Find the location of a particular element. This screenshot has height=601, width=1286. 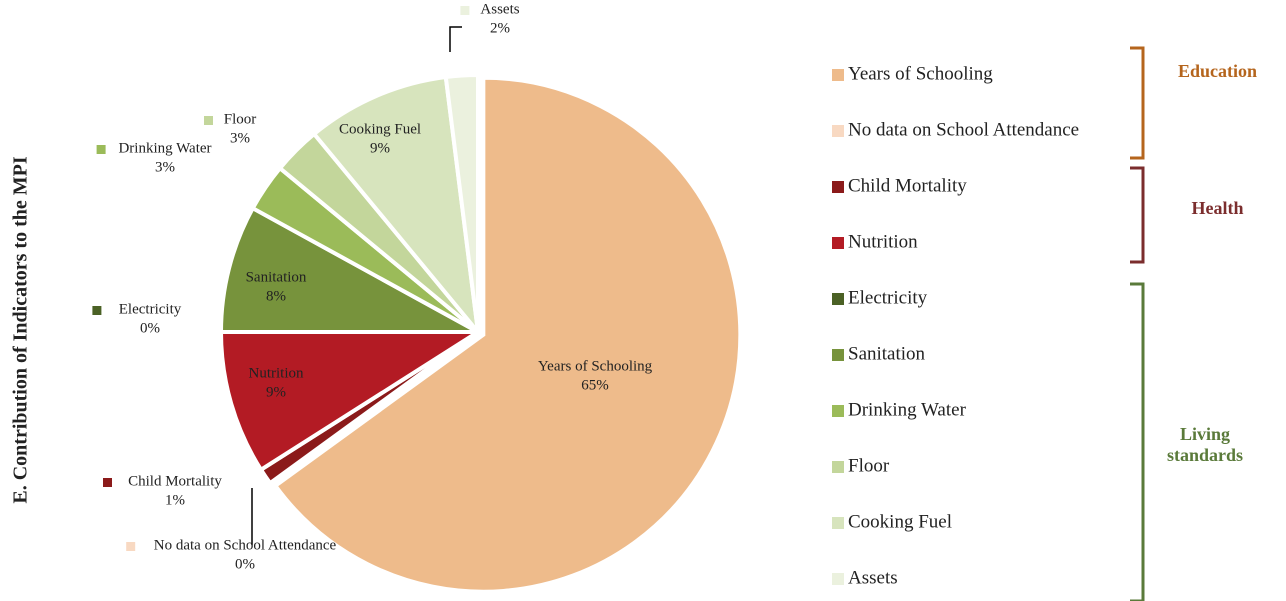

slice-value-label: 65% is located at coordinates (595, 385).